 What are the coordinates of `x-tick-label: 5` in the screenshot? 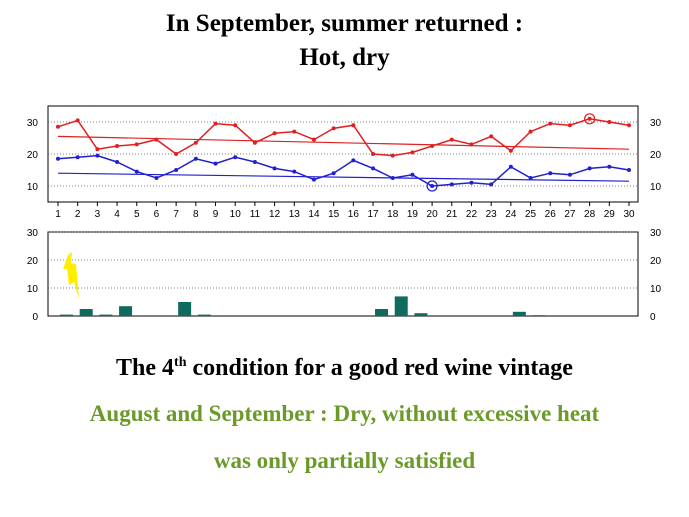 It's located at (137, 214).